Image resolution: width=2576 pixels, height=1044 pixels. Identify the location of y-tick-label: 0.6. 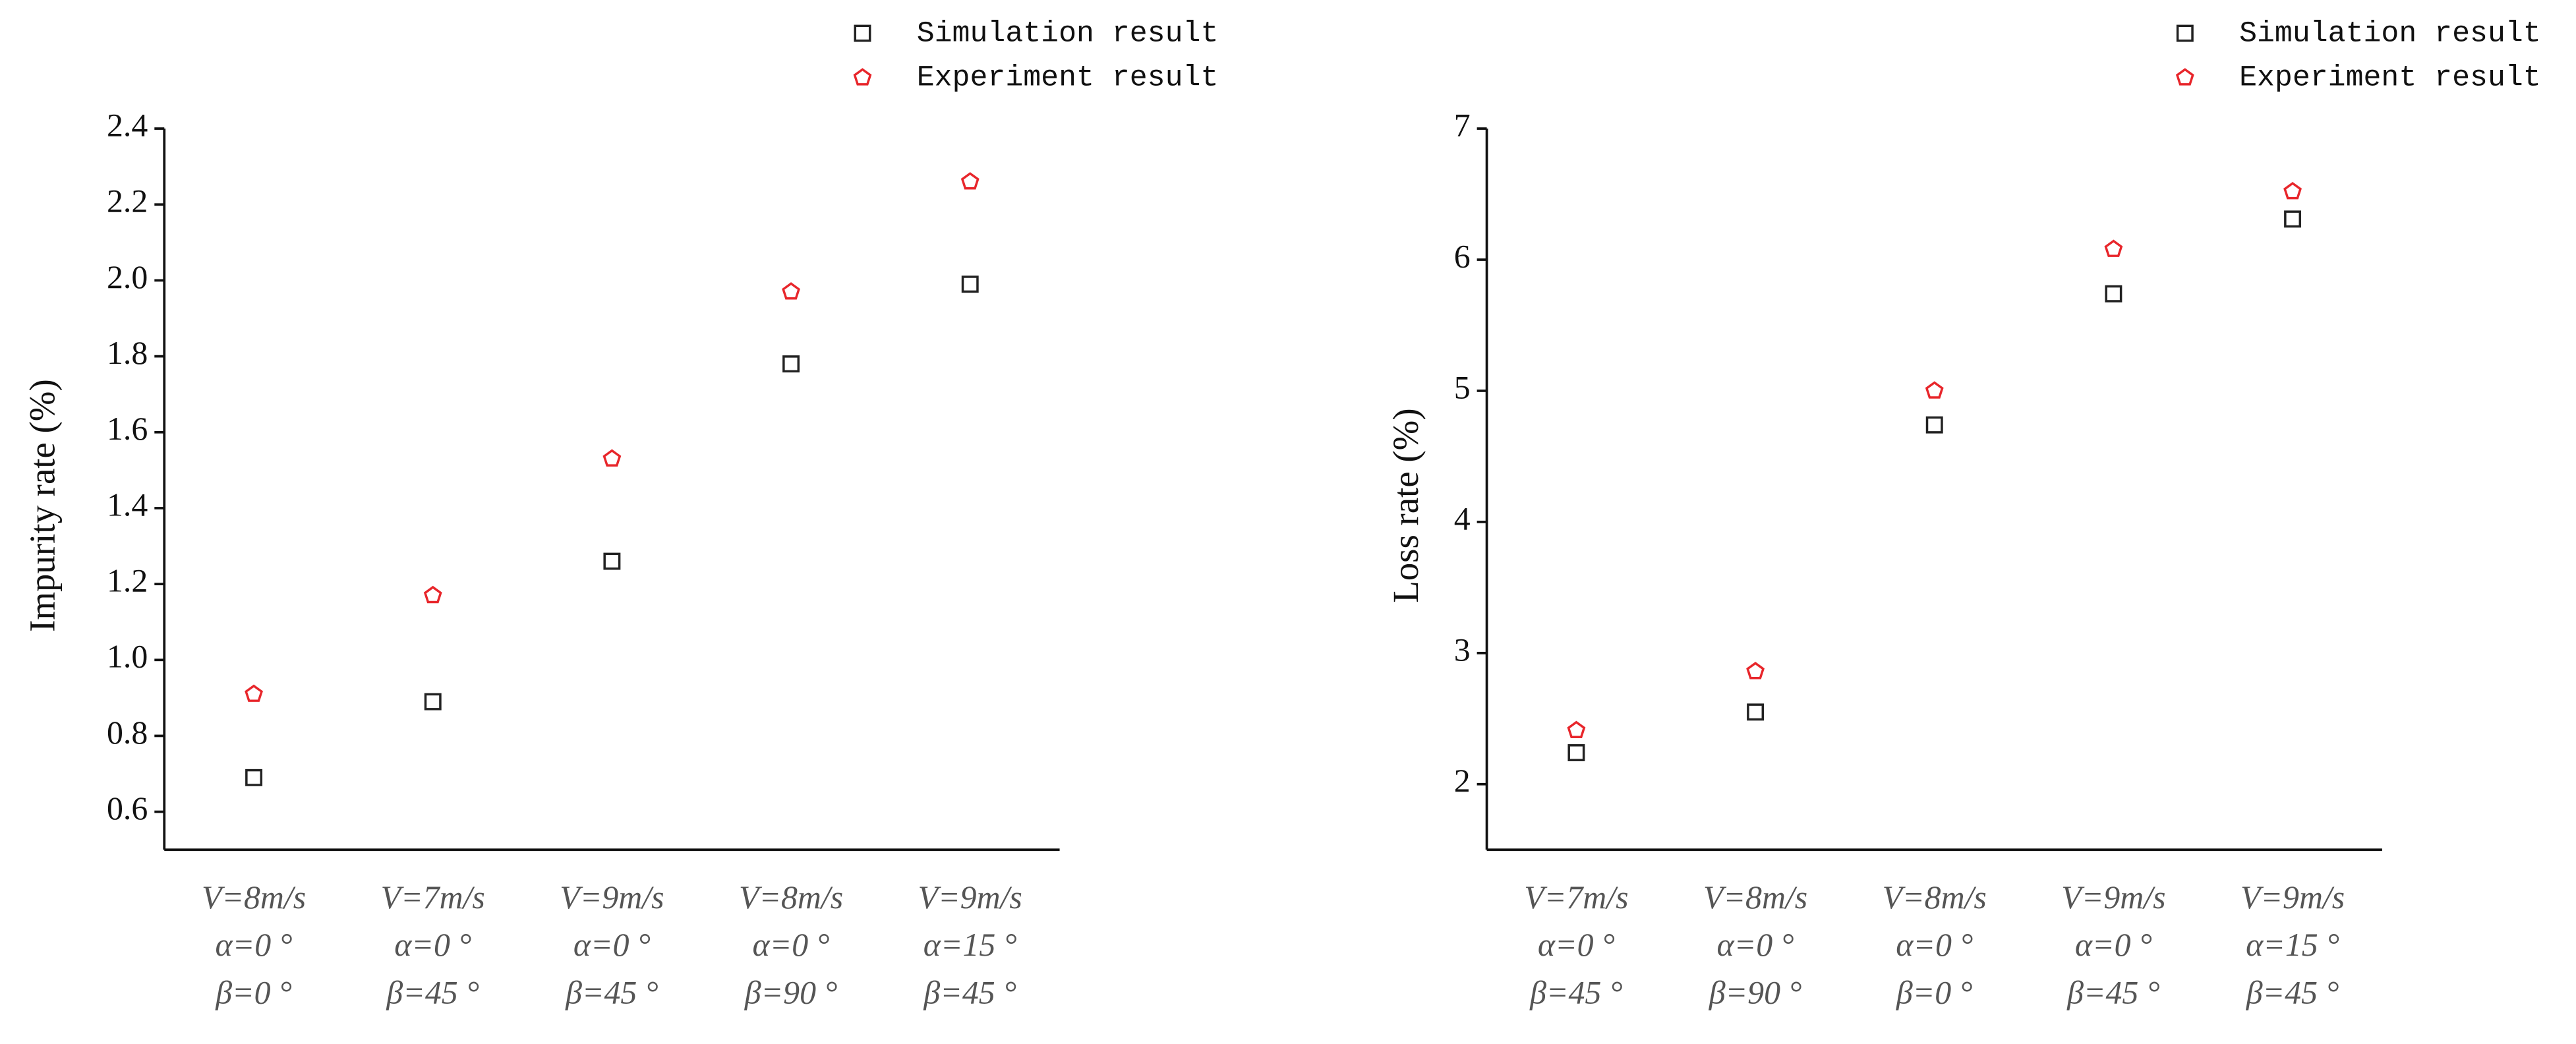
(127, 808).